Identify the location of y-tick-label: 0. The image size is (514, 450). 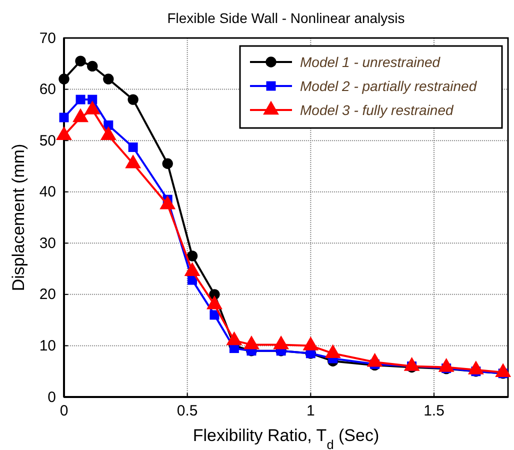
(52, 397).